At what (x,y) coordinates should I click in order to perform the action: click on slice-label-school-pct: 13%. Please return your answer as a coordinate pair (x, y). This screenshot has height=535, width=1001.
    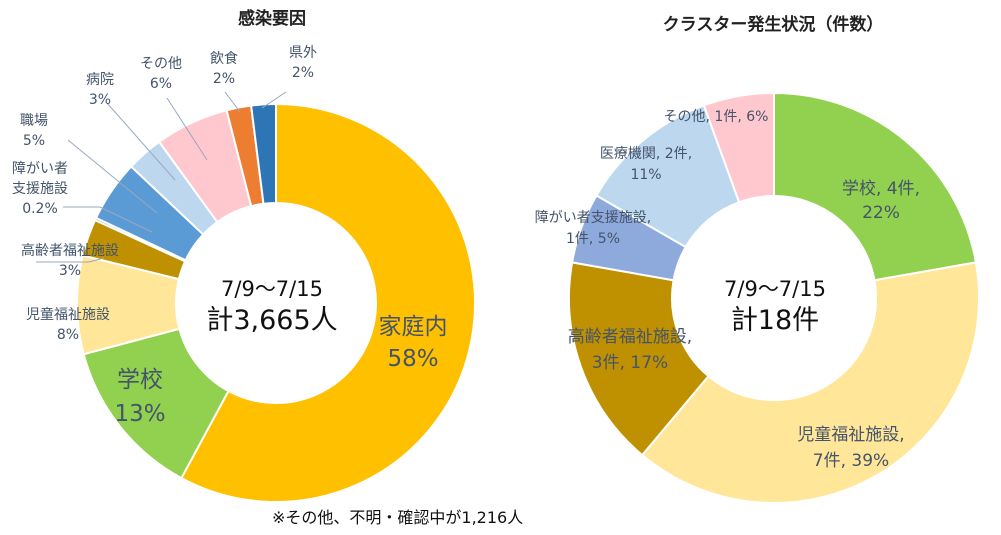
    Looking at the image, I should click on (139, 414).